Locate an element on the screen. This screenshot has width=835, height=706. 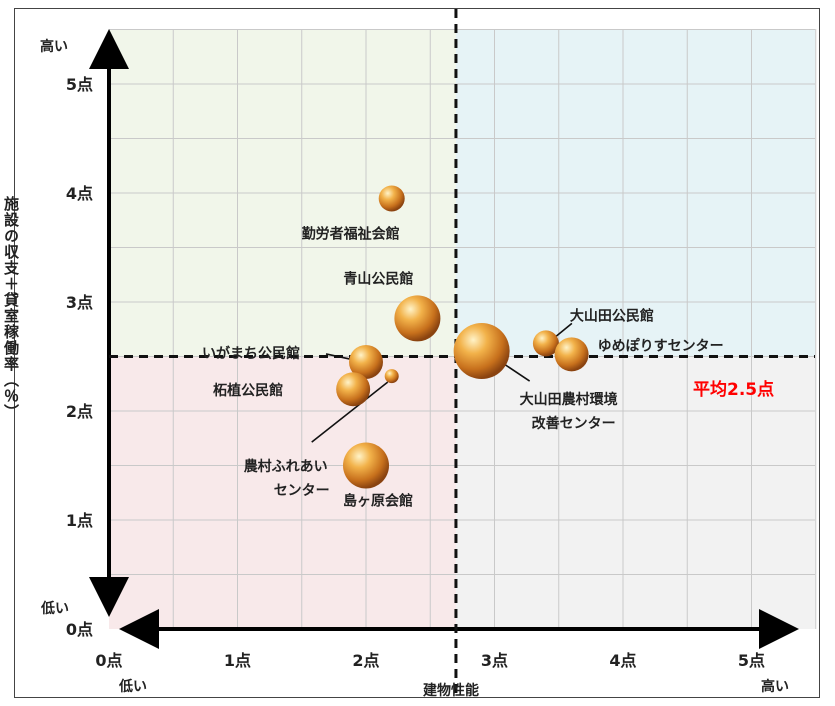
point-label: 柘植公民館 is located at coordinates (247, 390).